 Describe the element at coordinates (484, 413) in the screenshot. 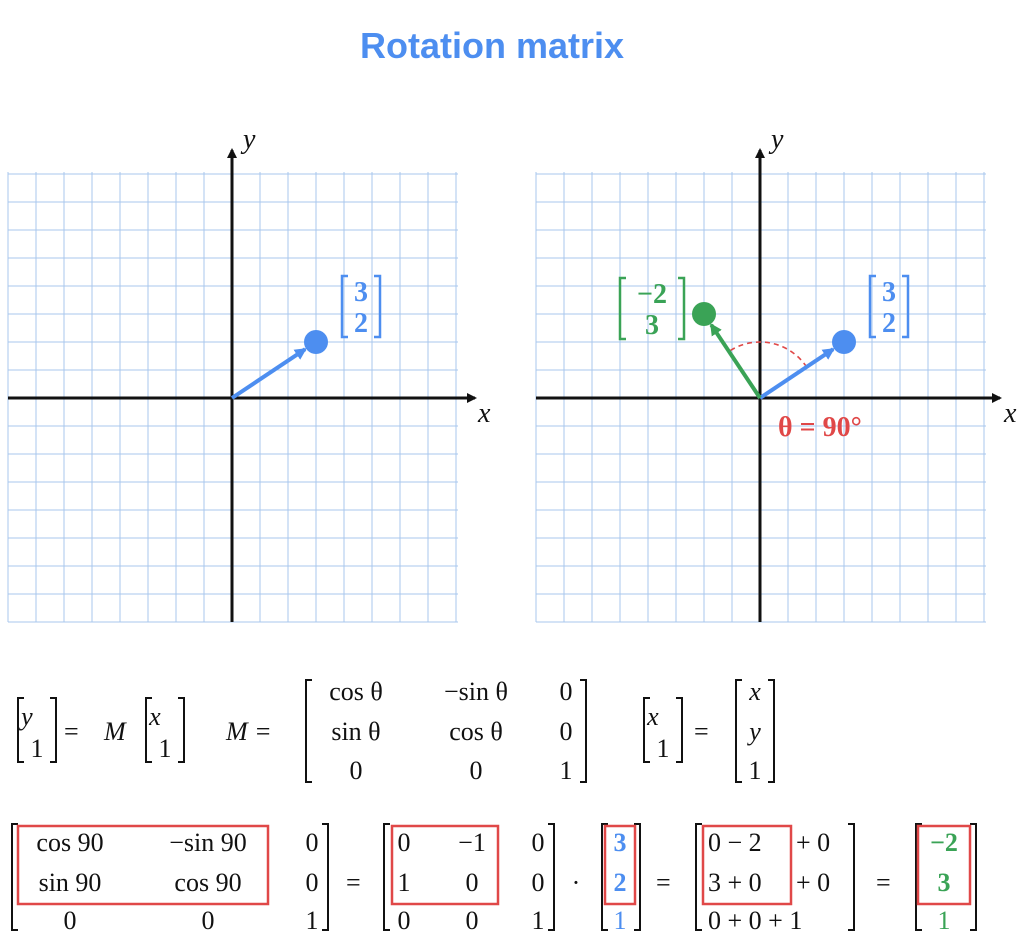

I see `left-x-axis-label: x` at that location.